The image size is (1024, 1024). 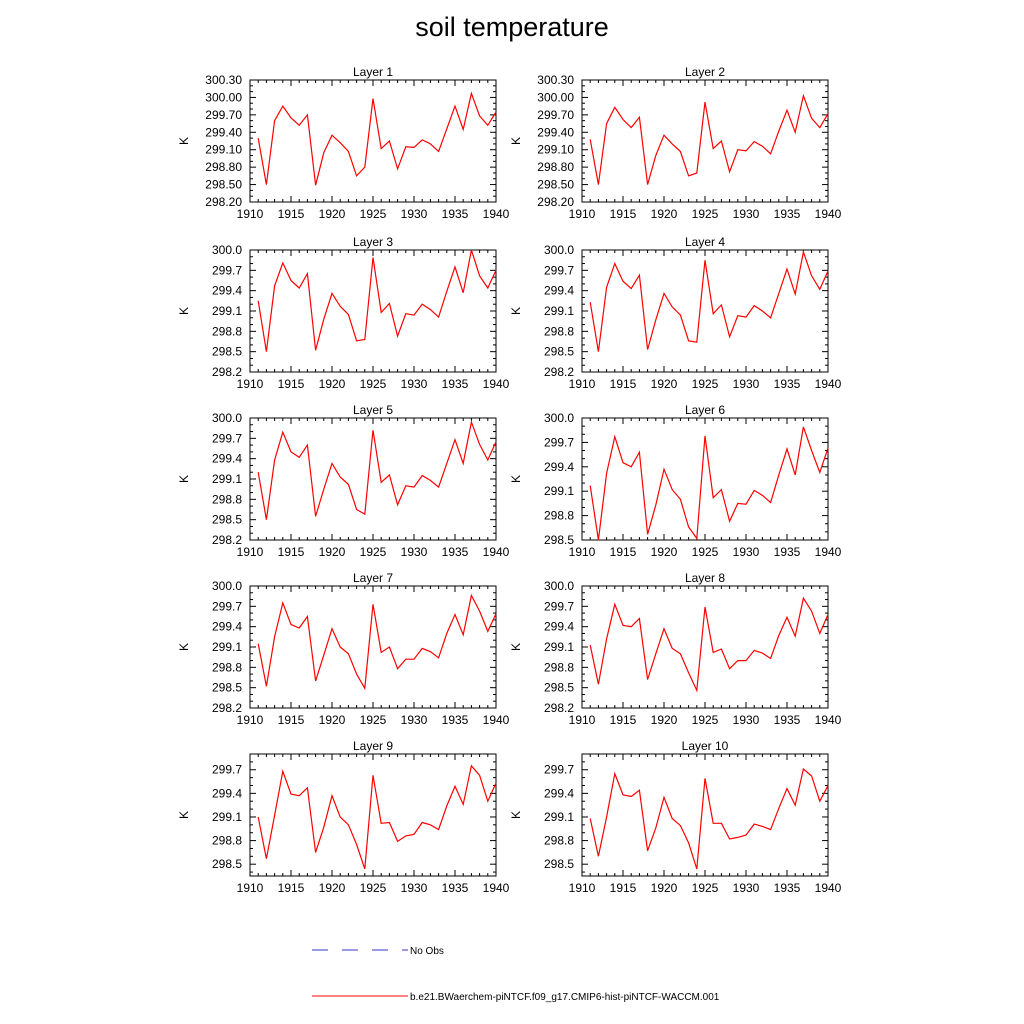 What do you see at coordinates (705, 72) in the screenshot?
I see `panel-title: Layer 2` at bounding box center [705, 72].